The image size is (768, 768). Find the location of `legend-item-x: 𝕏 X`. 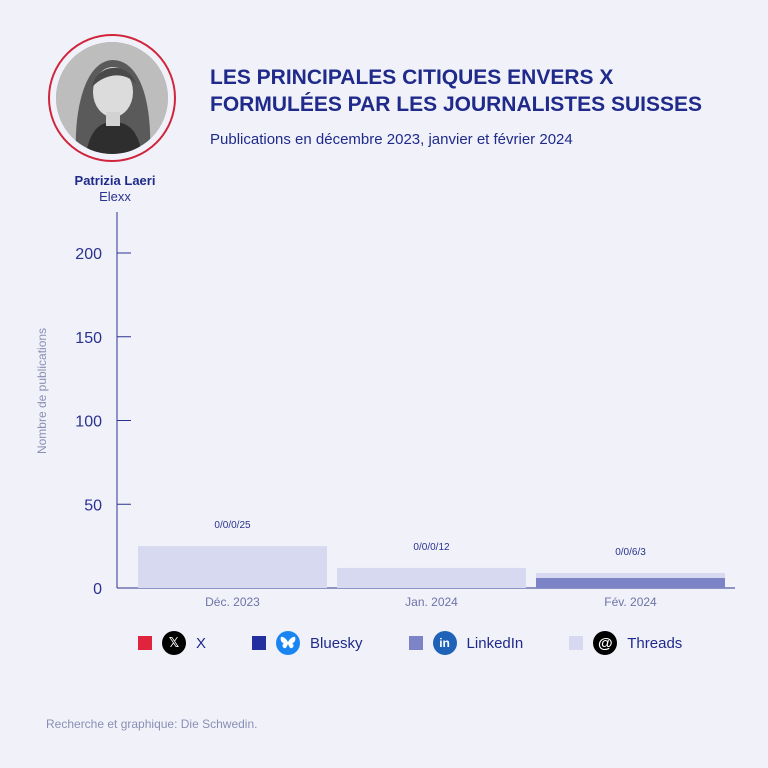

legend-item-x: 𝕏 X is located at coordinates (172, 643).